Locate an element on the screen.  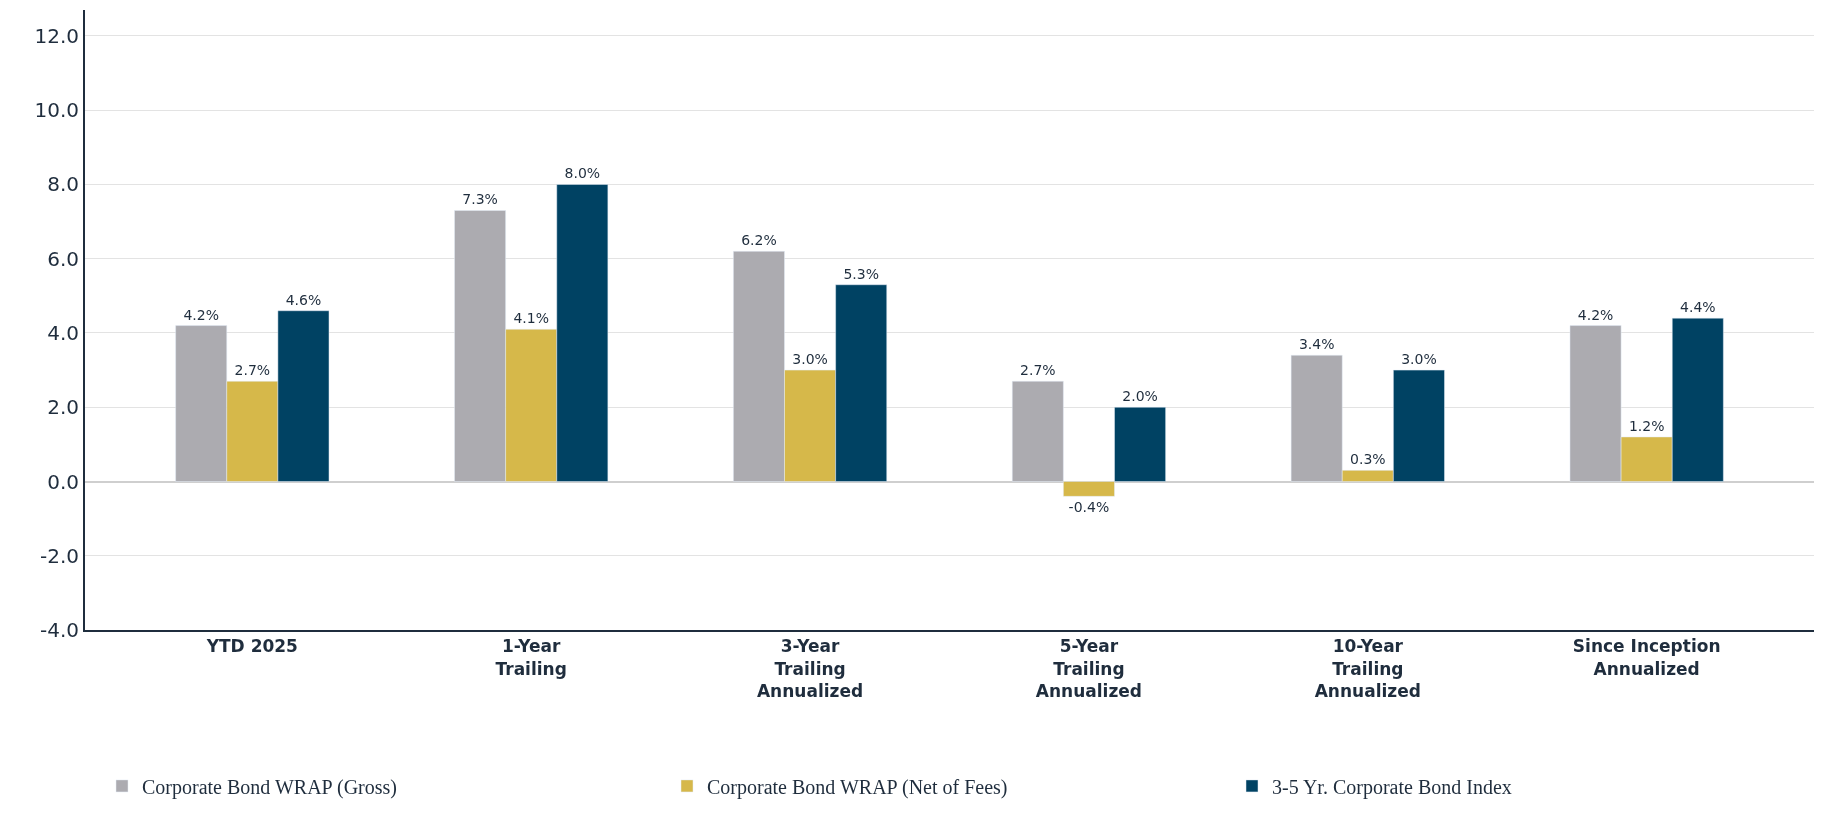
y-tick-label: 8.0 is located at coordinates (63, 184).